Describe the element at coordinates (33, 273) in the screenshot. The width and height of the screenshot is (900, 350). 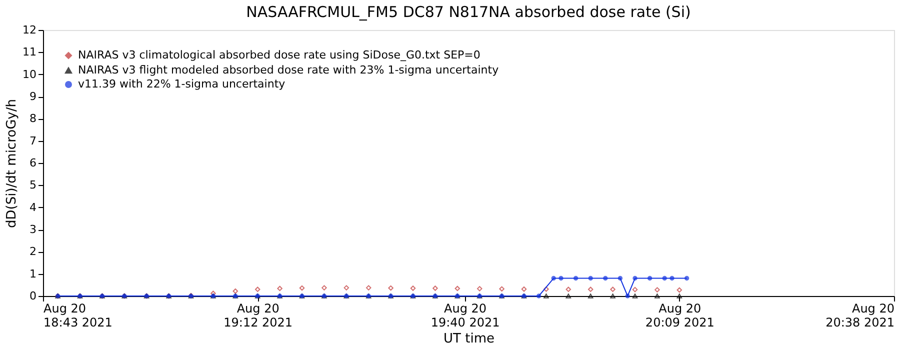
I see `y-tick-label: 1` at that location.